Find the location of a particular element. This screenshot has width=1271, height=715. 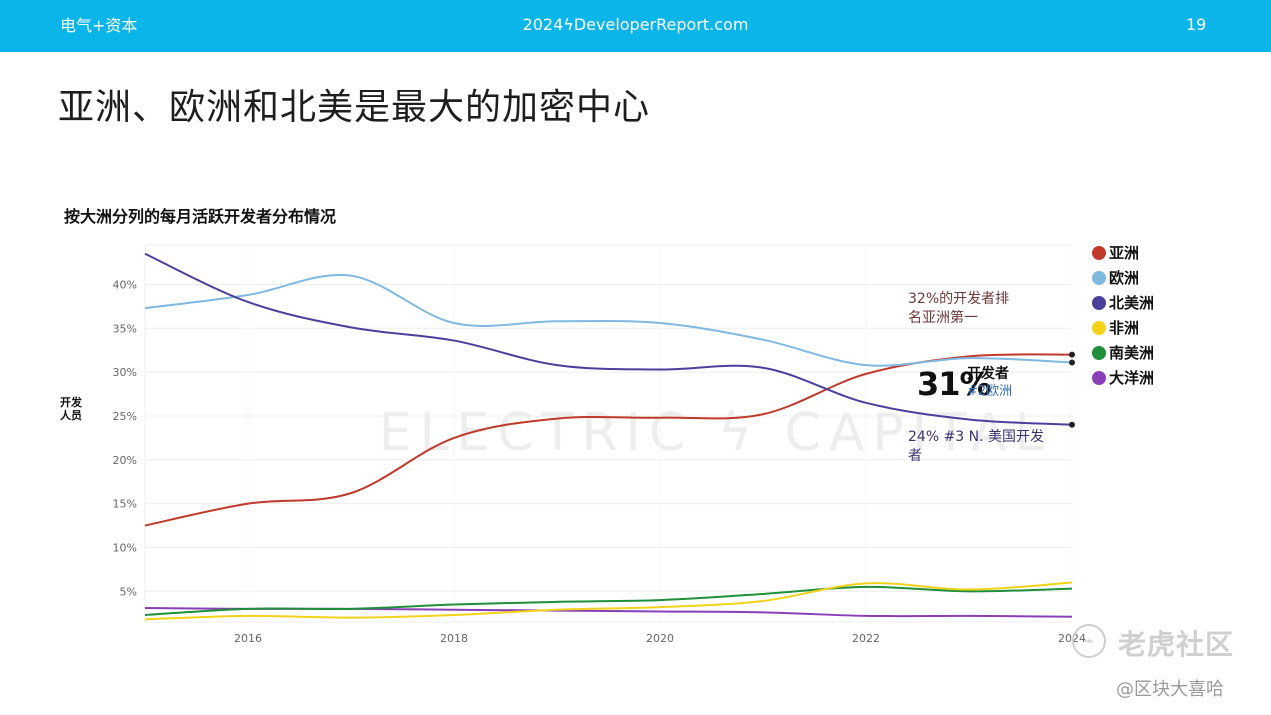

y-tick-label: 35% is located at coordinates (125, 328).